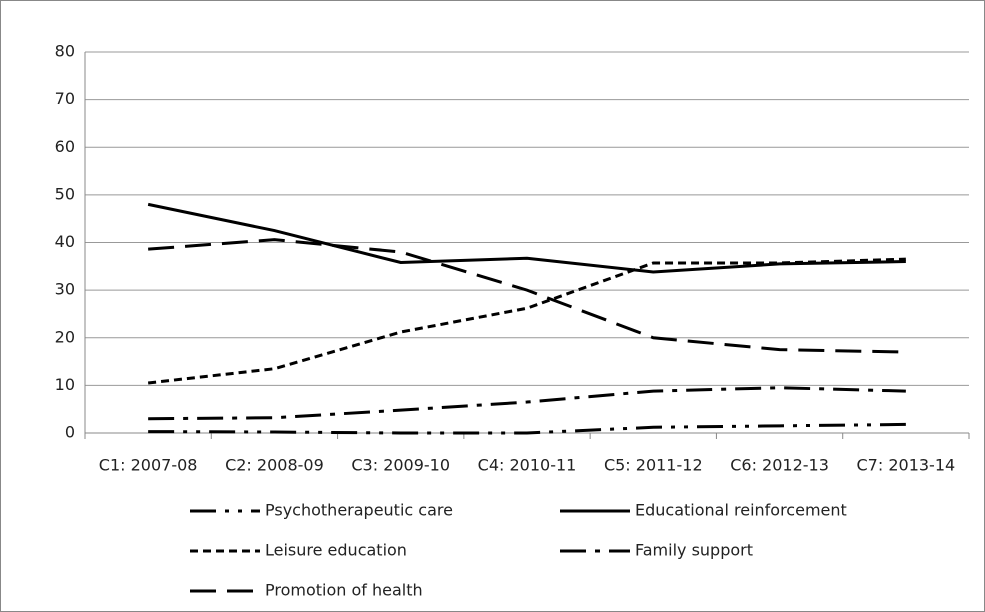  Describe the element at coordinates (70, 432) in the screenshot. I see `y-tick-label: 0` at that location.